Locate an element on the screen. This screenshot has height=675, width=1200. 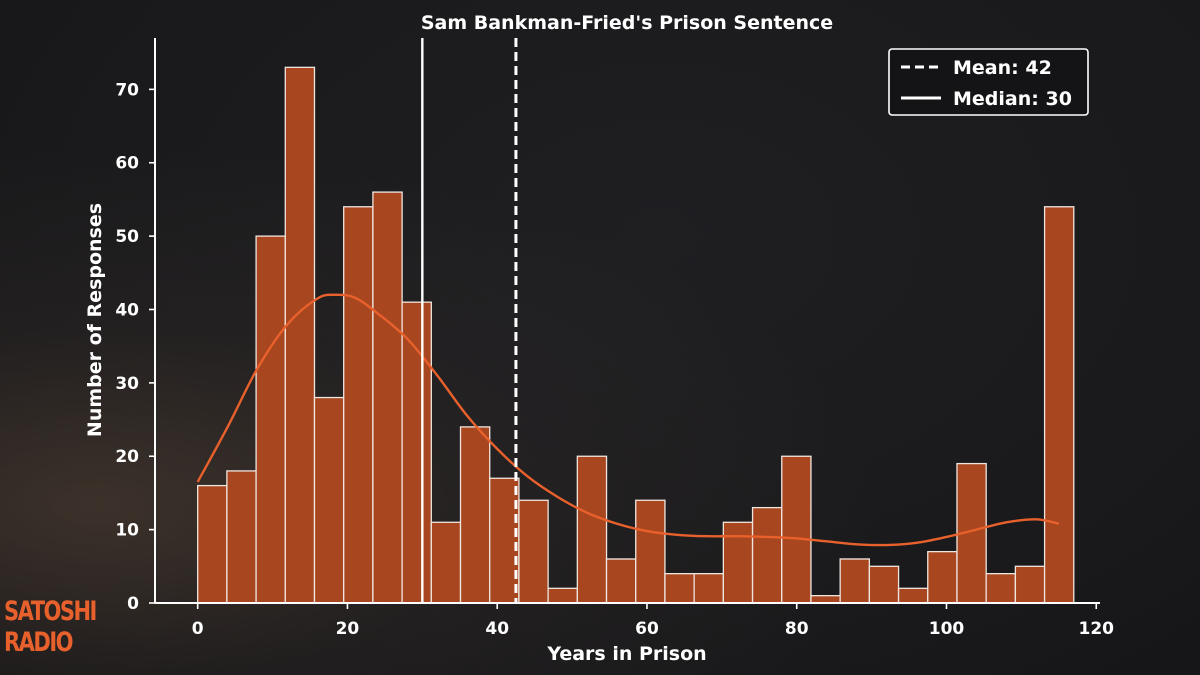
x-tick-label: 0 is located at coordinates (198, 629).